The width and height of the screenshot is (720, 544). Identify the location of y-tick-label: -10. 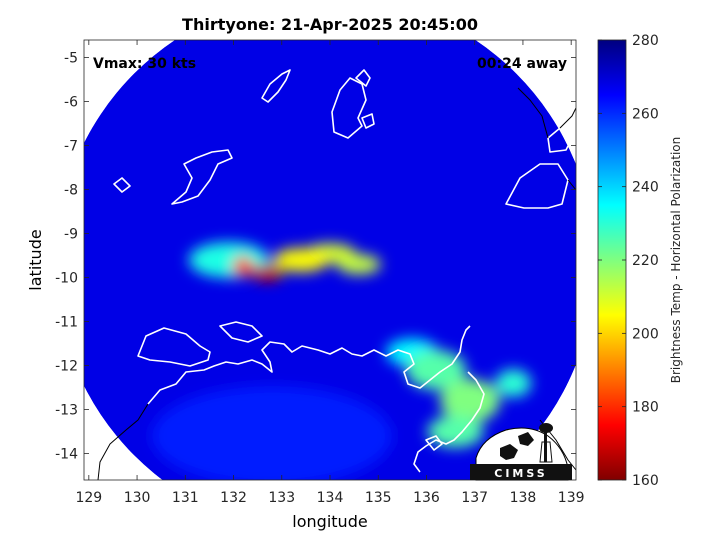
(66, 279).